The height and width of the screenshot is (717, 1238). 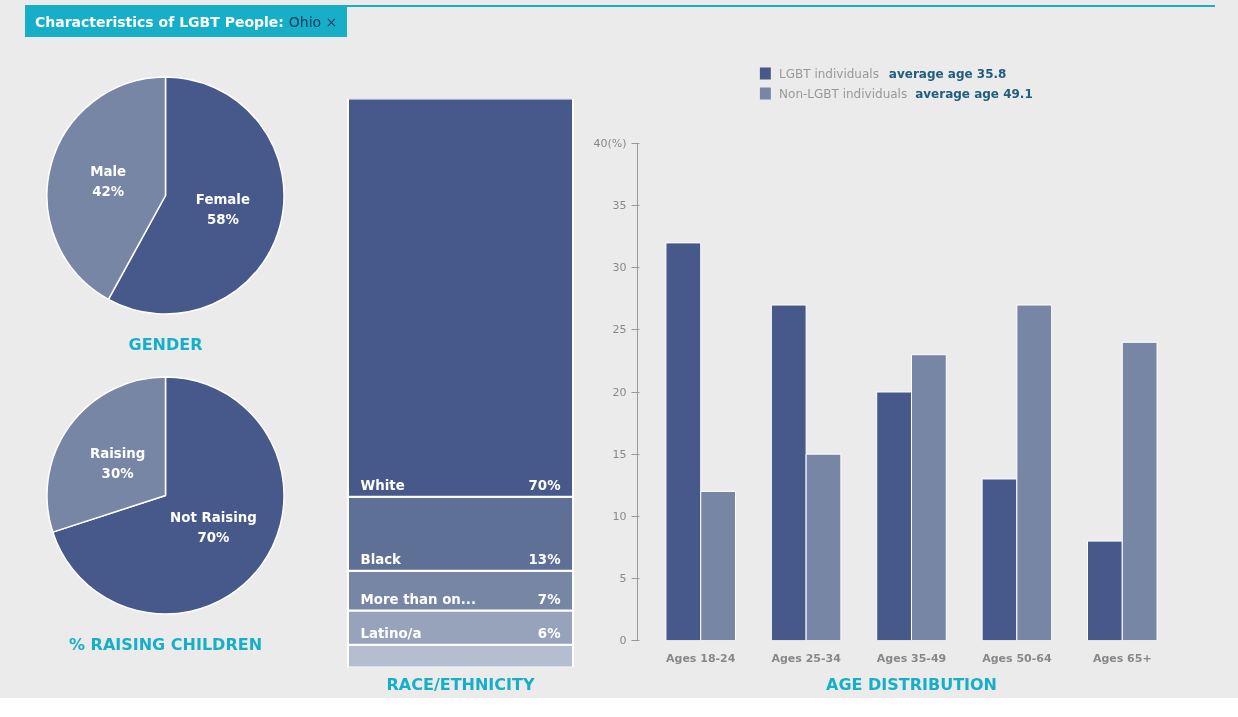 What do you see at coordinates (460, 684) in the screenshot?
I see `text: RACE/ETHNICITY` at bounding box center [460, 684].